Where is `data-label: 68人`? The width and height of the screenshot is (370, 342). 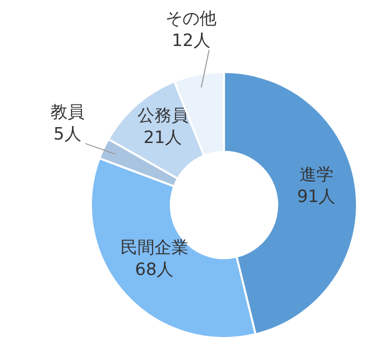 data-label: 68人 is located at coordinates (154, 270).